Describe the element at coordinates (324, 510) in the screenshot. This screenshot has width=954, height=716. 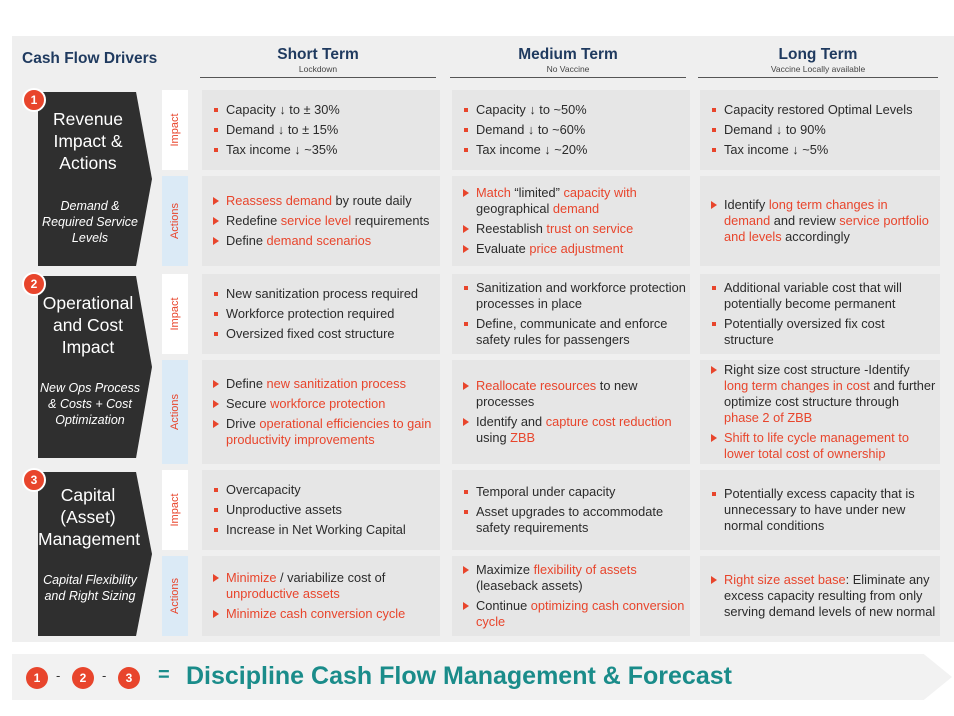
I see `list-item: Unproductive assets` at that location.